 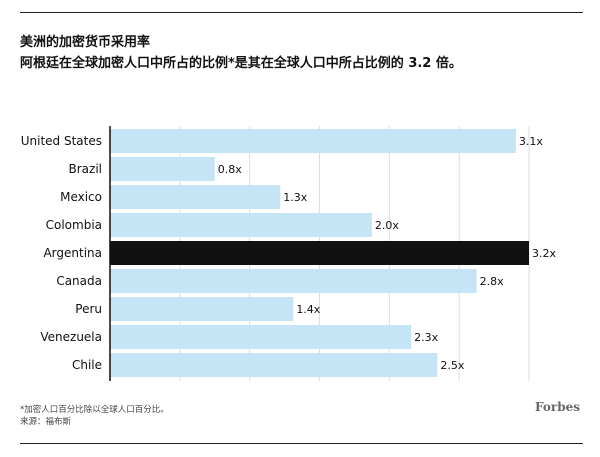 What do you see at coordinates (531, 141) in the screenshot?
I see `value-label: 3.1x` at bounding box center [531, 141].